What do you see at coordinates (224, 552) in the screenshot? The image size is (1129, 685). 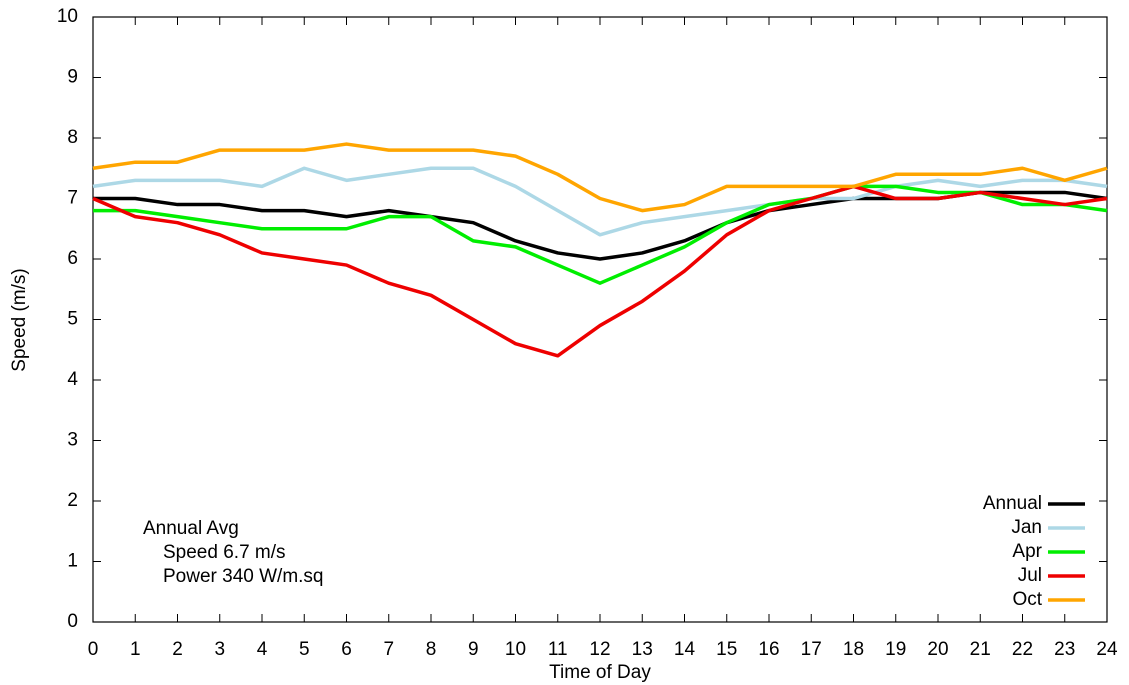 I see `annotation: Speed 6.7 m/s` at bounding box center [224, 552].